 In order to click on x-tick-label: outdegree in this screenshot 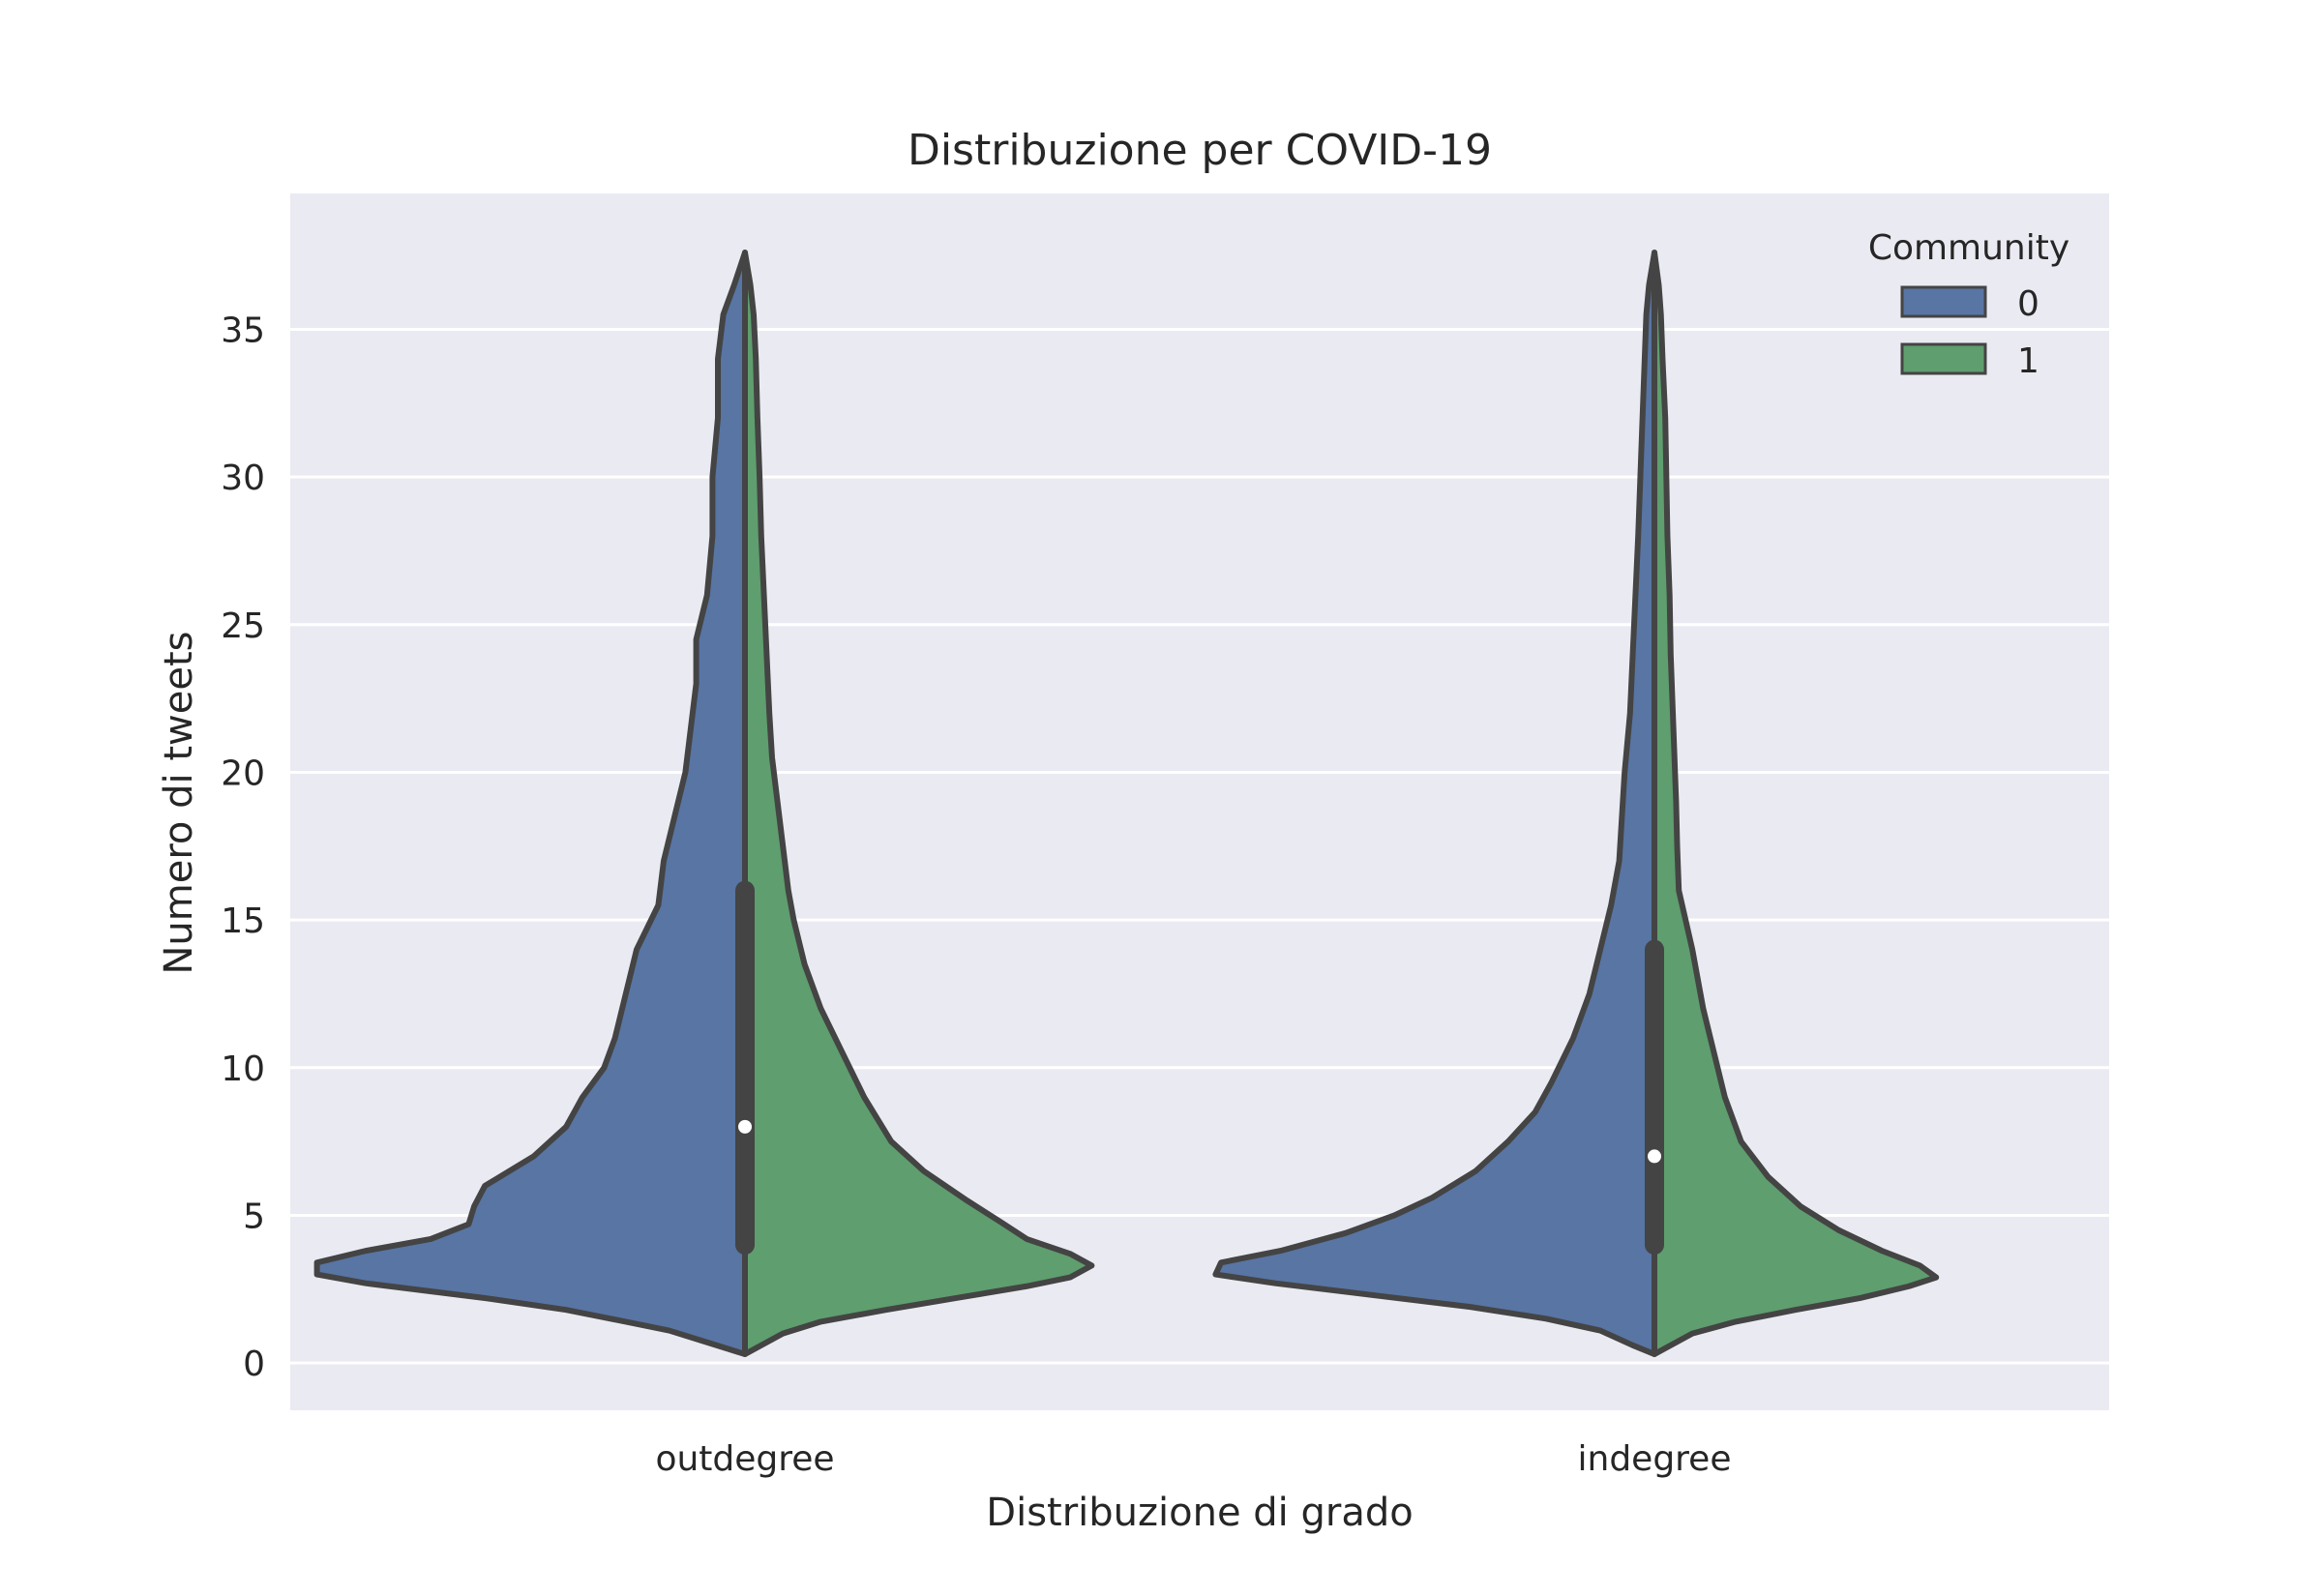, I will do `click(744, 1459)`.